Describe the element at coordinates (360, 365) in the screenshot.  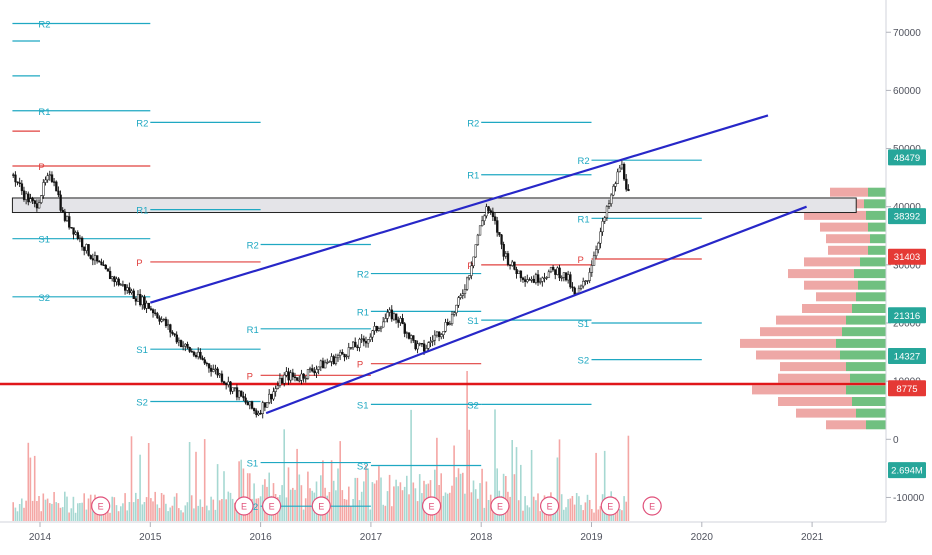
I see `pivot-label: P` at that location.